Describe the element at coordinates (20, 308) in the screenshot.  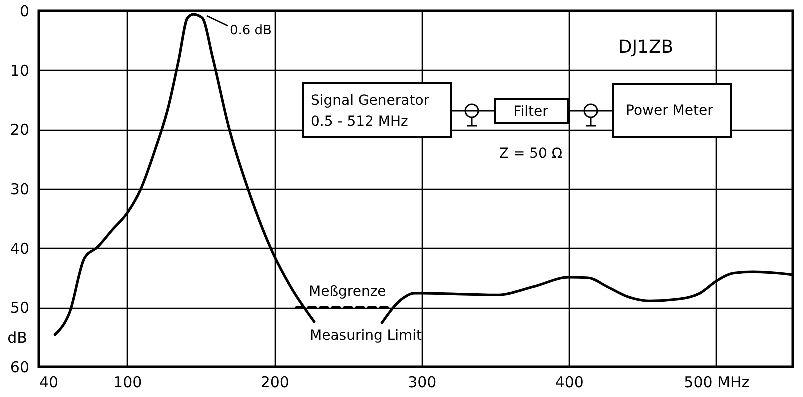
I see `y-tick-label: 50` at that location.